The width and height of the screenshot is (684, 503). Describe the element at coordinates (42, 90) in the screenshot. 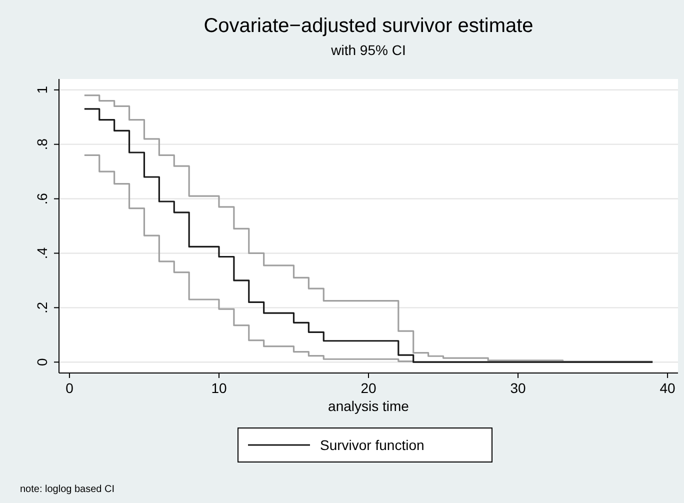

I see `y-tick-label: 1` at that location.